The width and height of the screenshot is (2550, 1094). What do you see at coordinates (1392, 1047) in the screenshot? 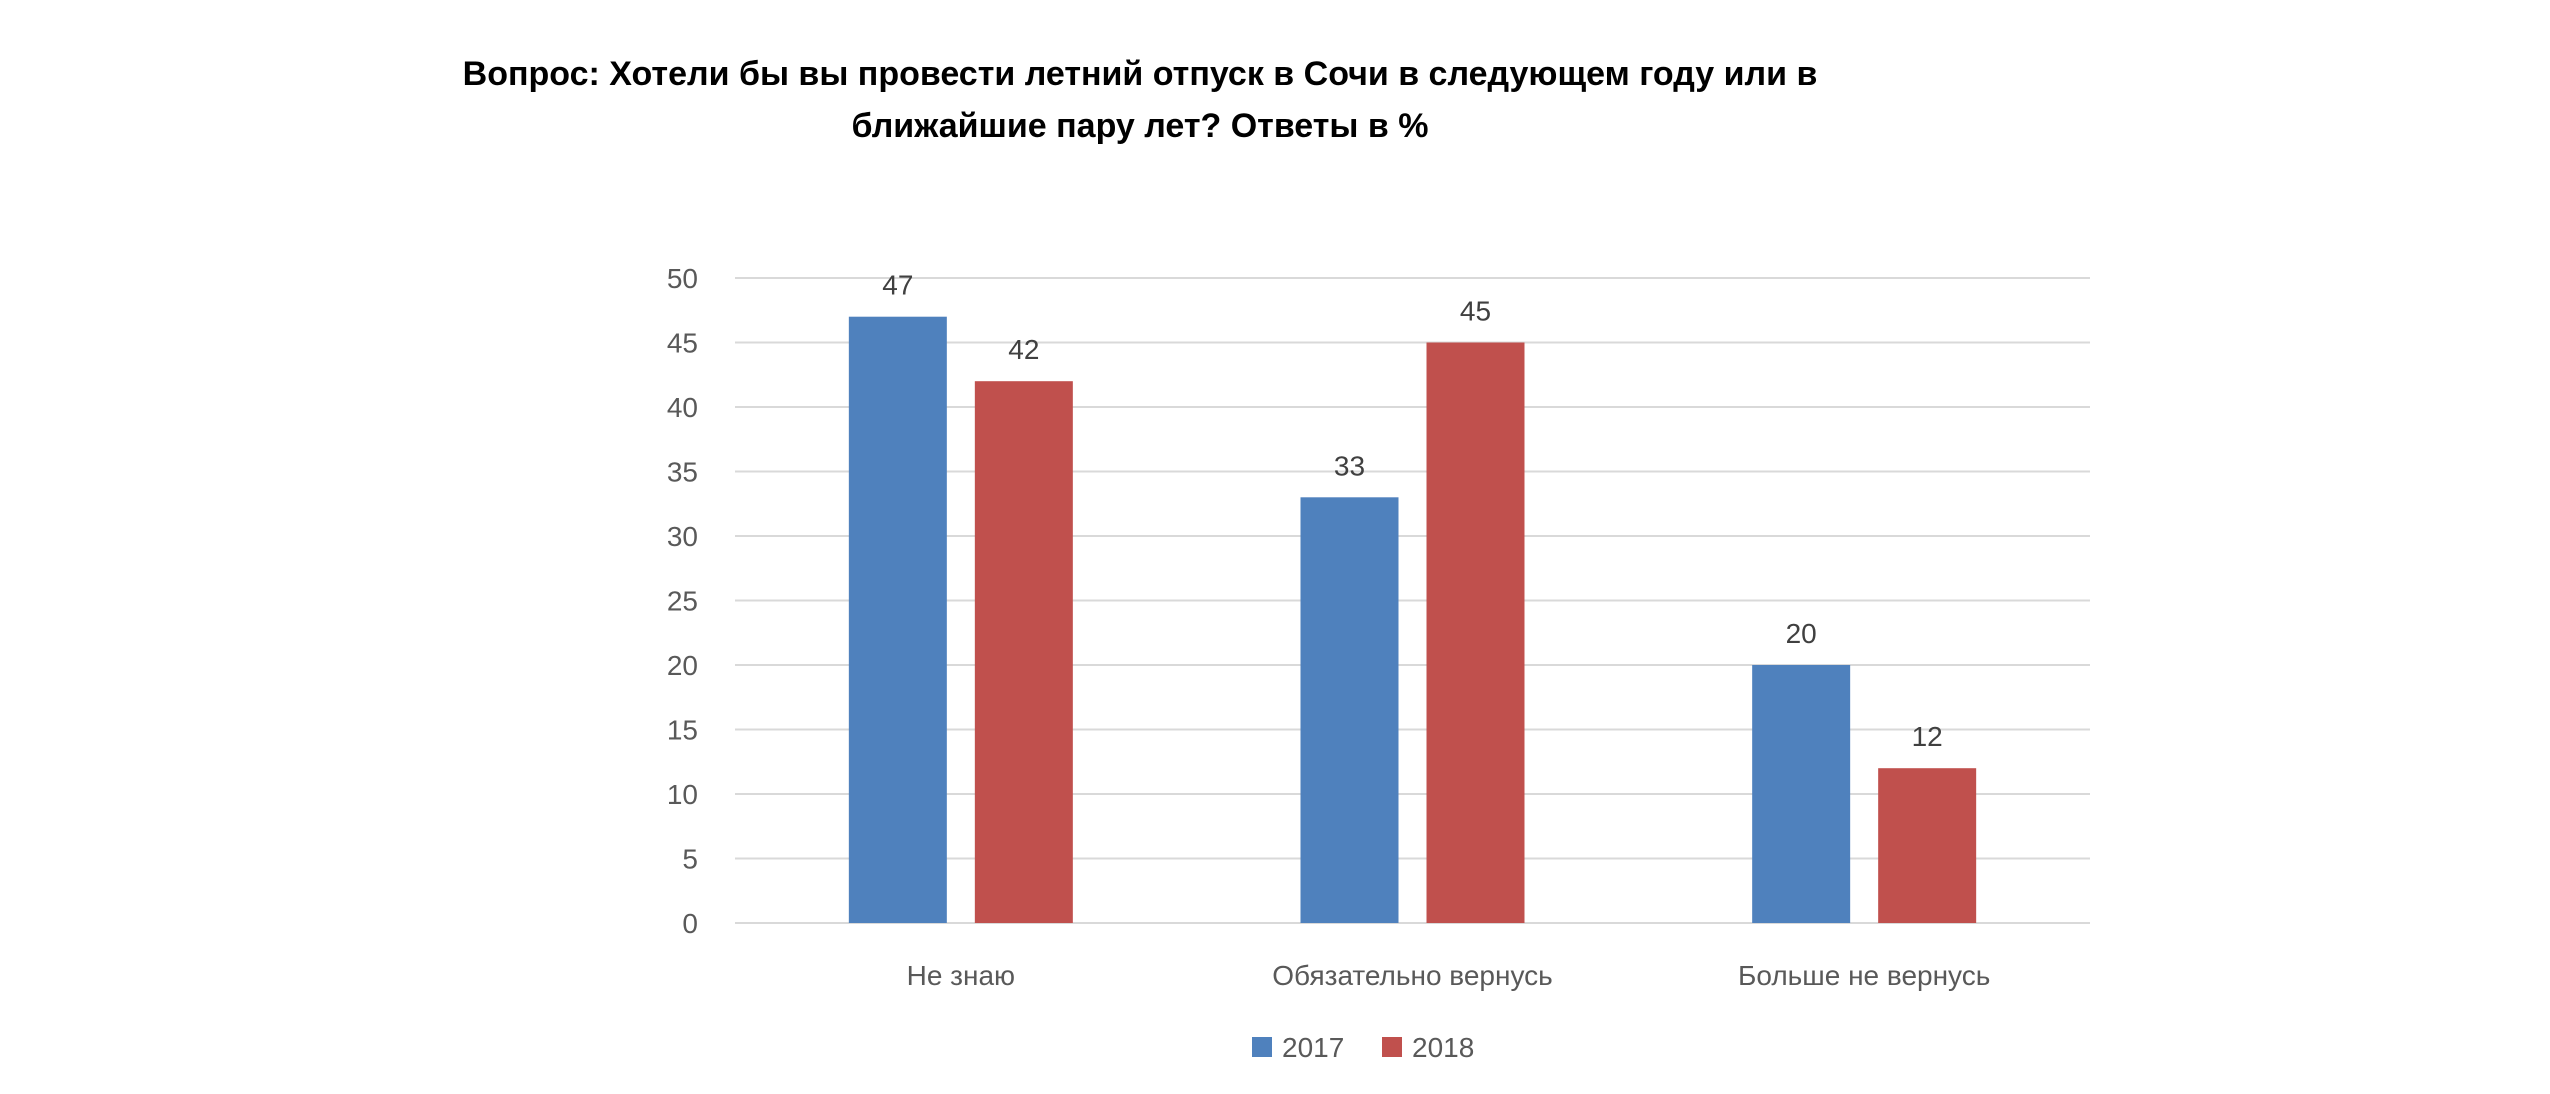
I see `legend-swatch-2018` at bounding box center [1392, 1047].